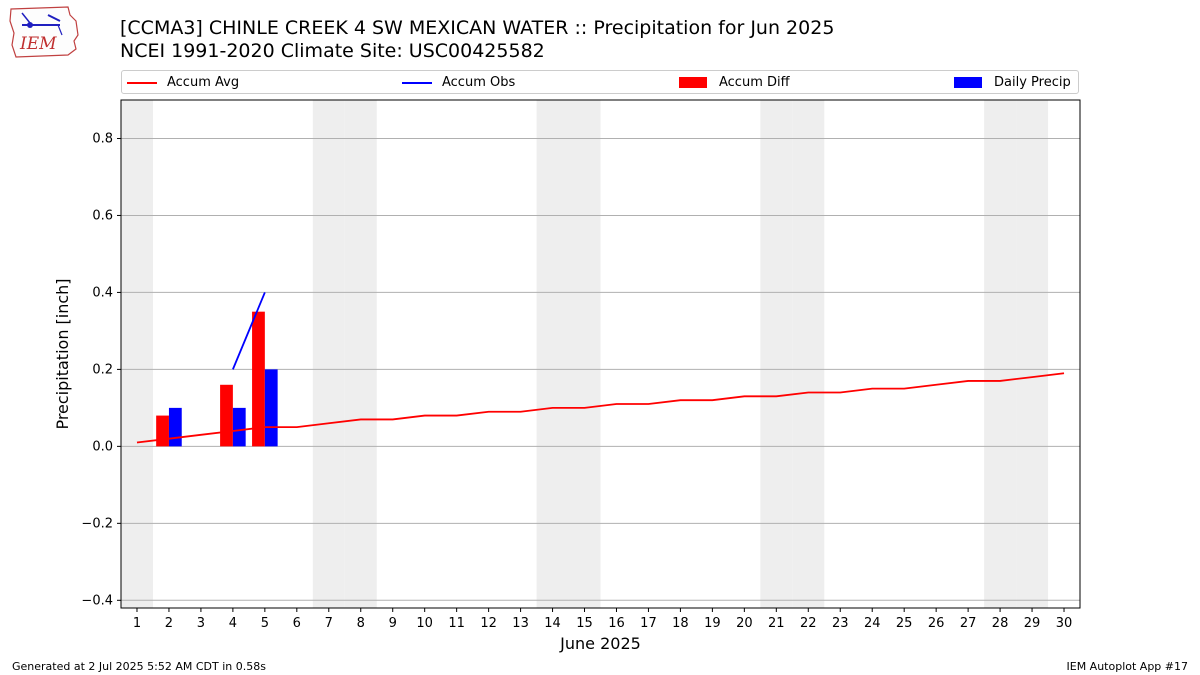 The image size is (1200, 675). Describe the element at coordinates (38, 44) in the screenshot. I see `logo-text: IEM` at that location.